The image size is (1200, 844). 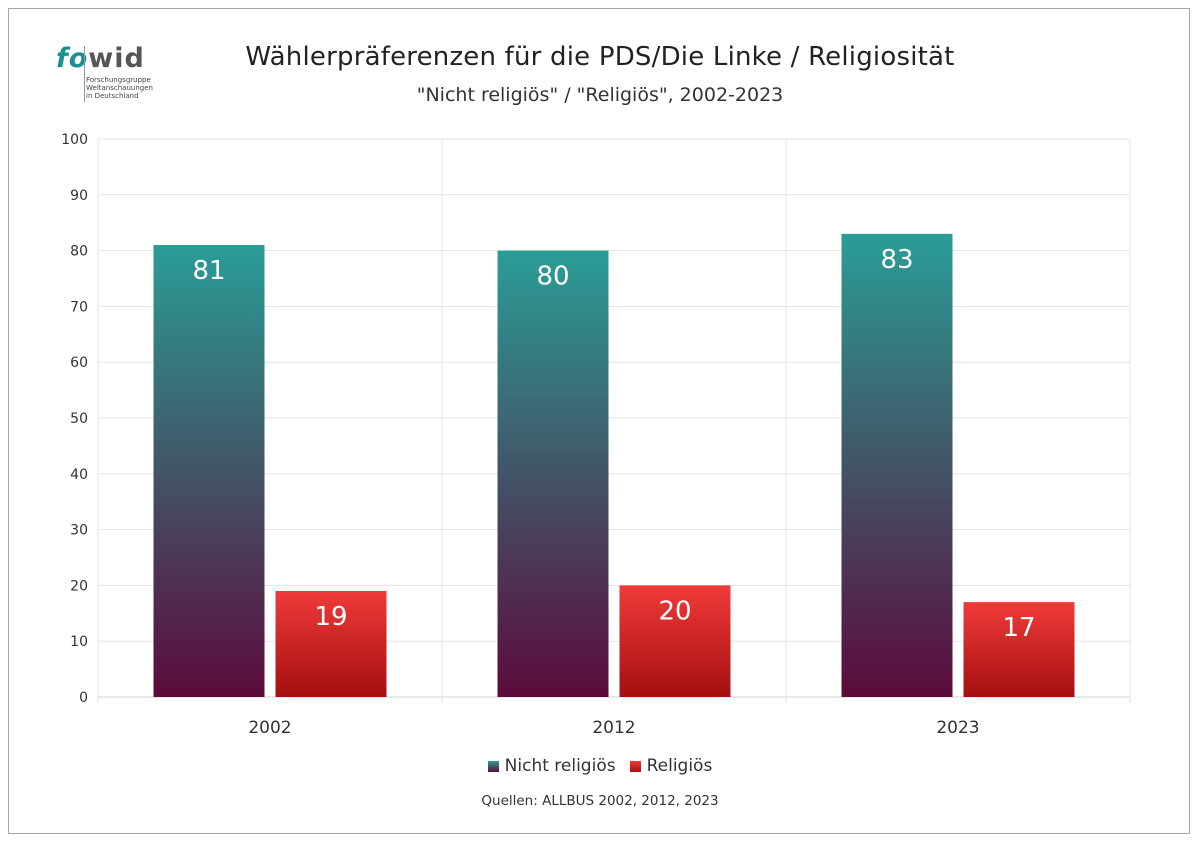 I want to click on legend-item-religioes: Religiös, so click(x=671, y=766).